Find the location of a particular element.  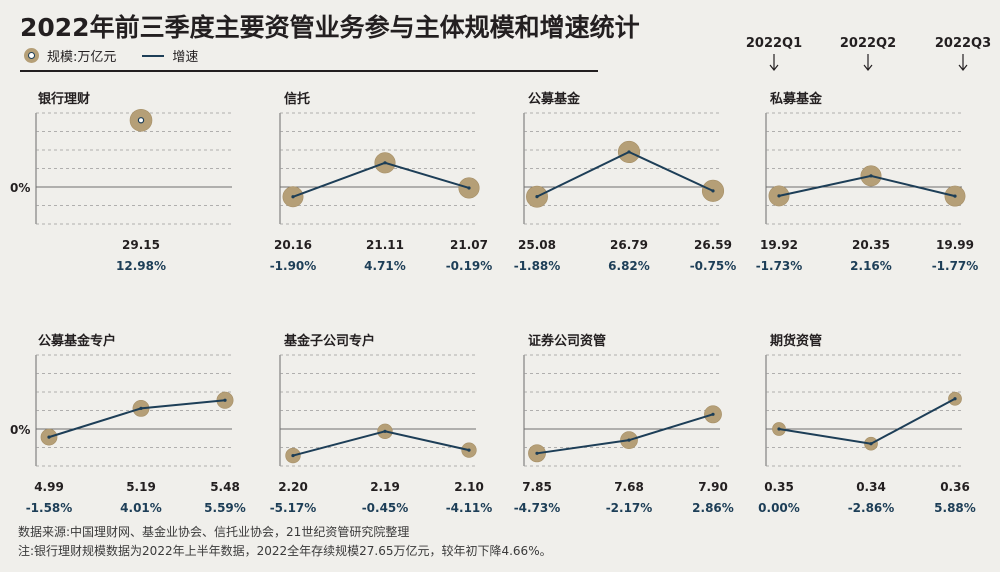

quarter-header-q2: 2022Q2 is located at coordinates (868, 43).